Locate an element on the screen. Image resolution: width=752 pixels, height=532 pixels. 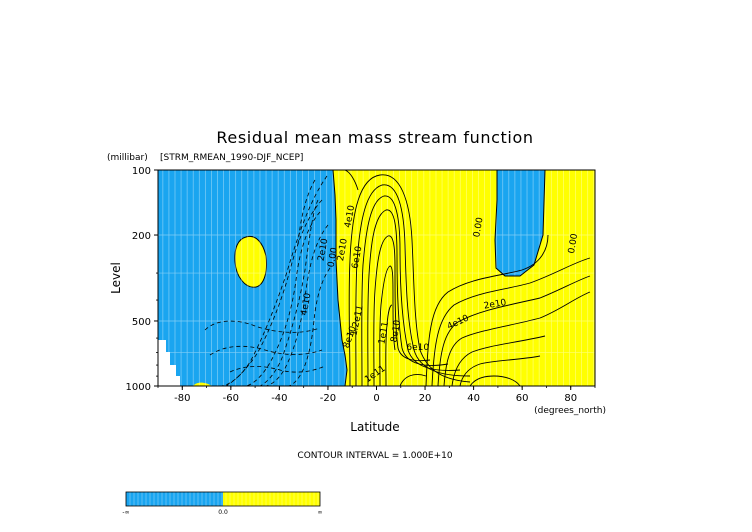
y-axis-label: Level is located at coordinates (116, 278).